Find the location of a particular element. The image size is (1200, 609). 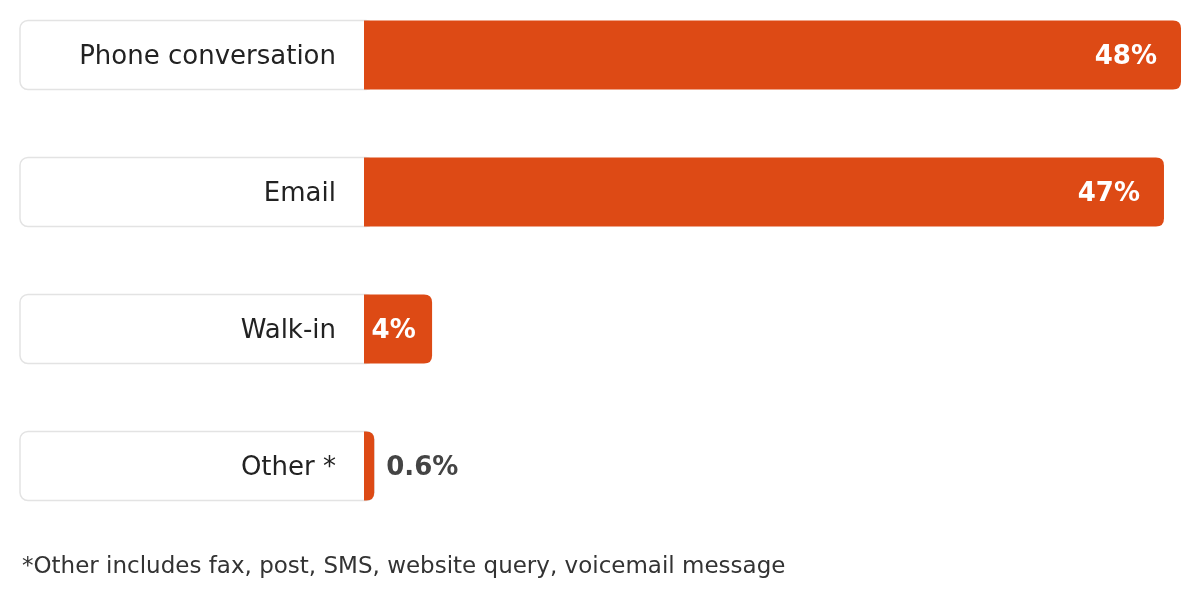

y-tick-label: Phone conversation is located at coordinates (207, 55).